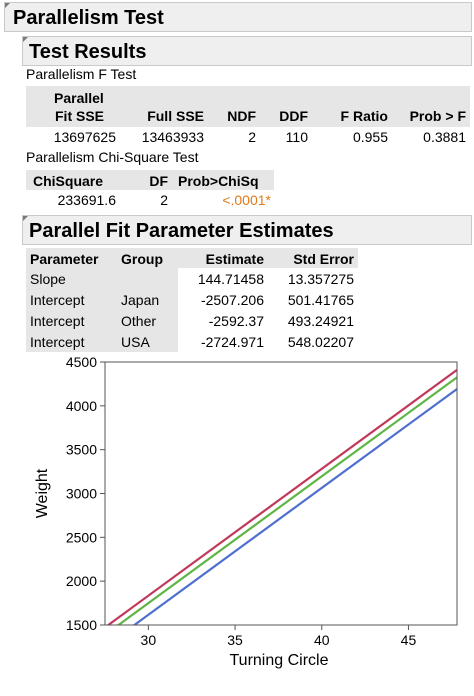 The image size is (474, 696). I want to click on cell-estimate: 144.71458, so click(230, 279).